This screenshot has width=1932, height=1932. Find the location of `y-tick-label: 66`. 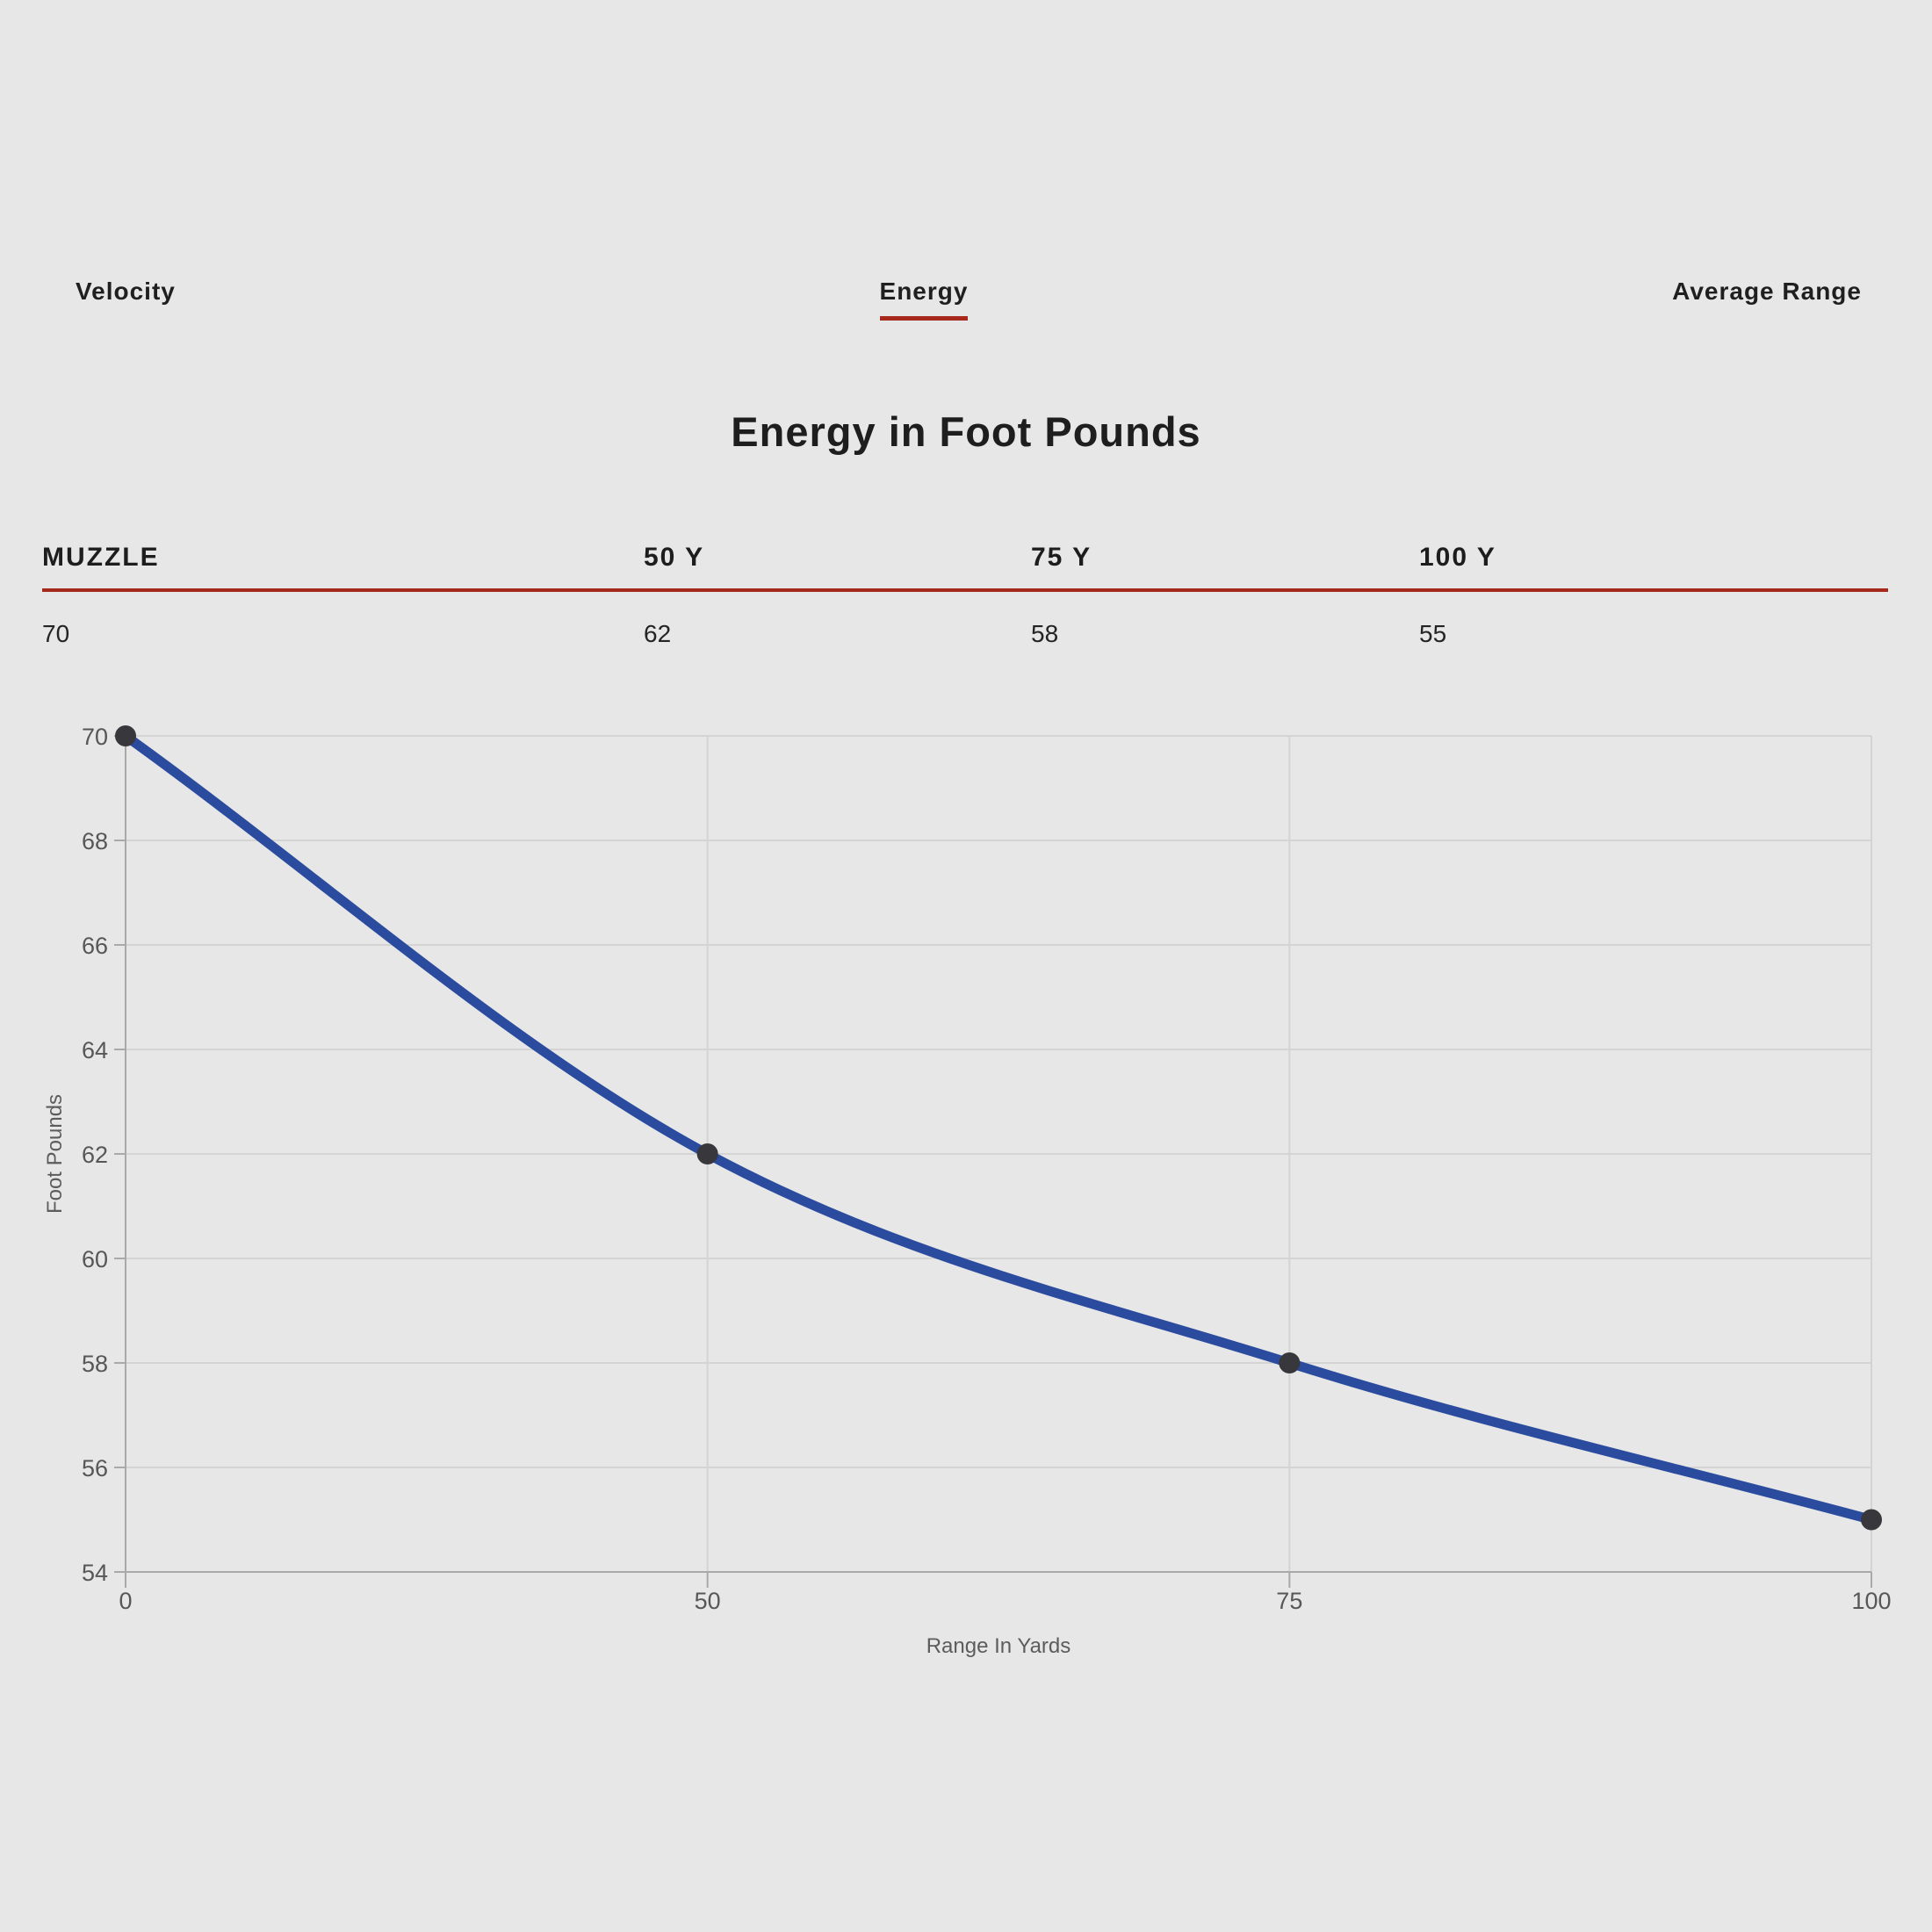

y-tick-label: 66 is located at coordinates (95, 946).